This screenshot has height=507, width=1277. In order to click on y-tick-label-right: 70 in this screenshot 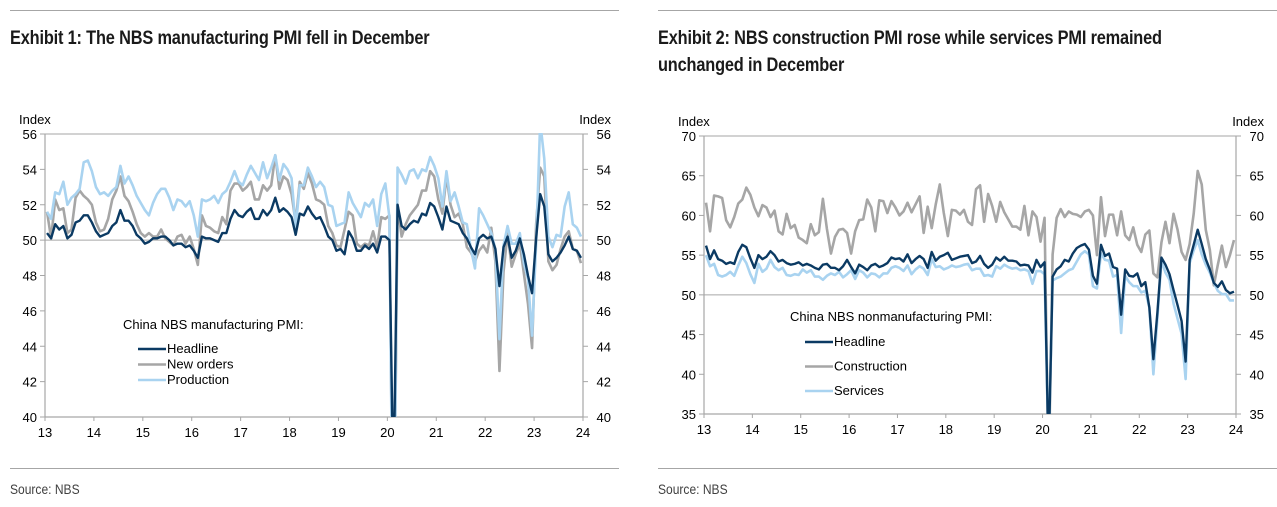, I will do `click(1257, 136)`.